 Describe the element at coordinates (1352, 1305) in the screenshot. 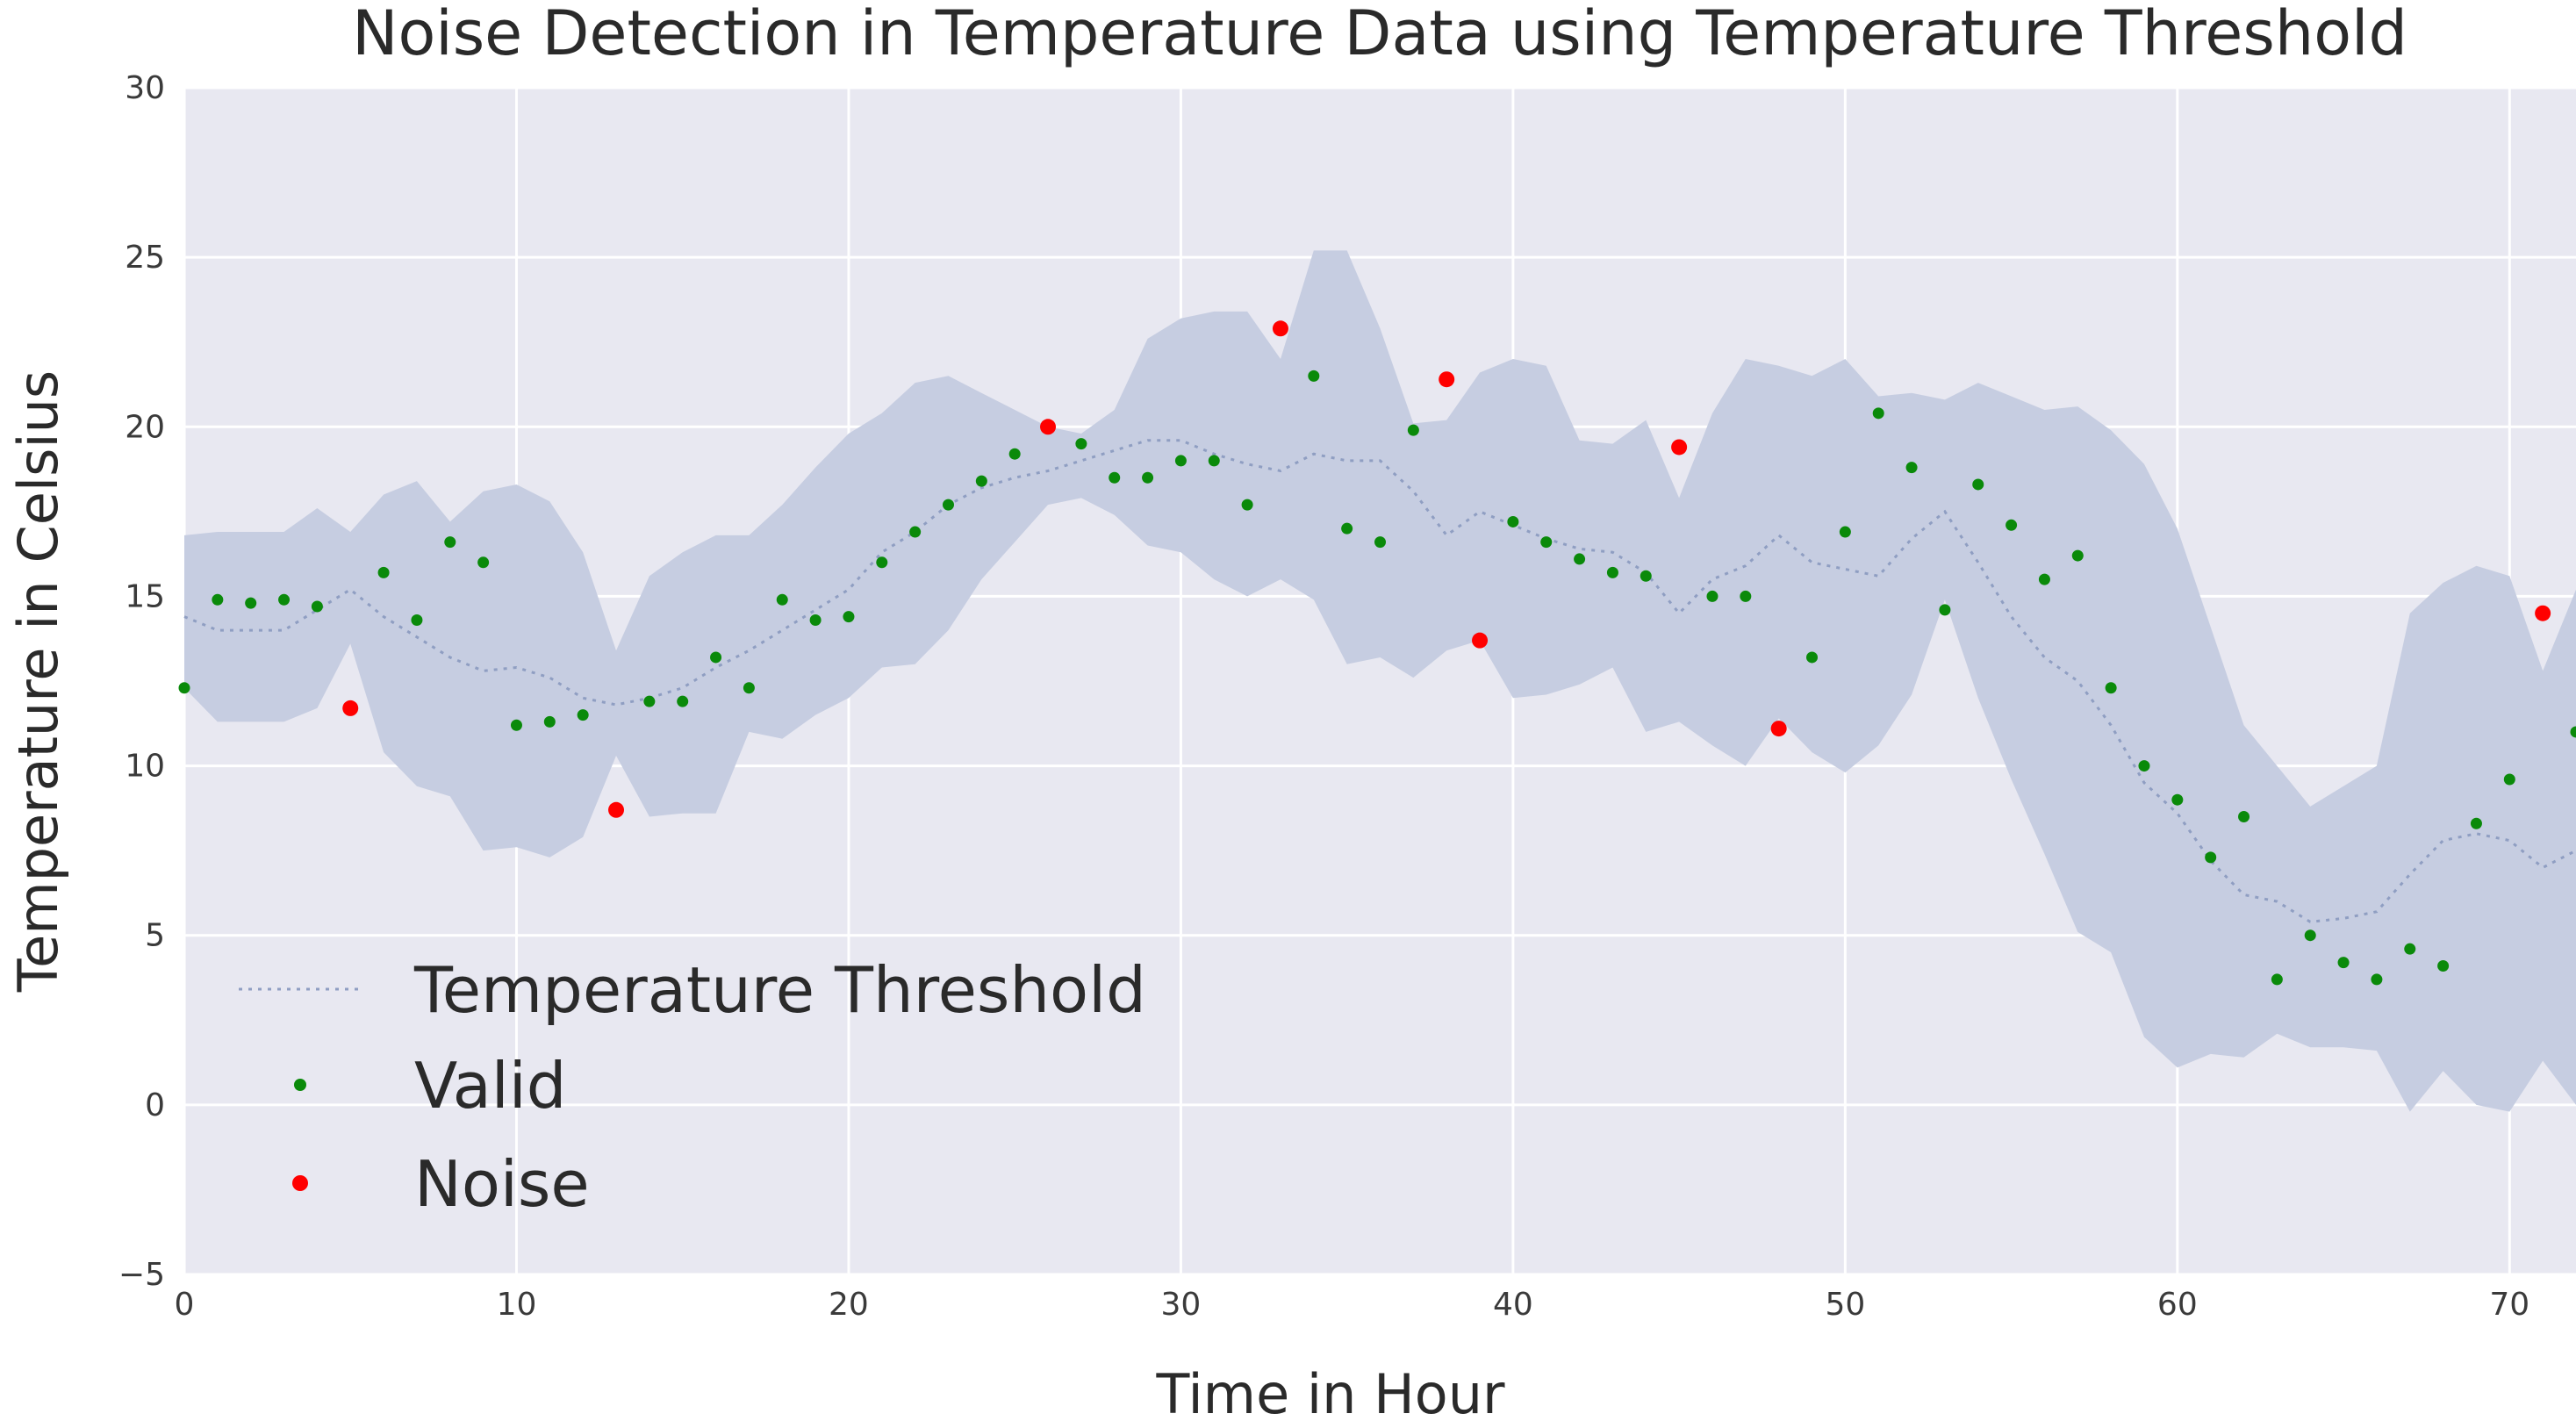

I see `x-tick-labels: 0 10 20 30 40 50 60 70` at that location.